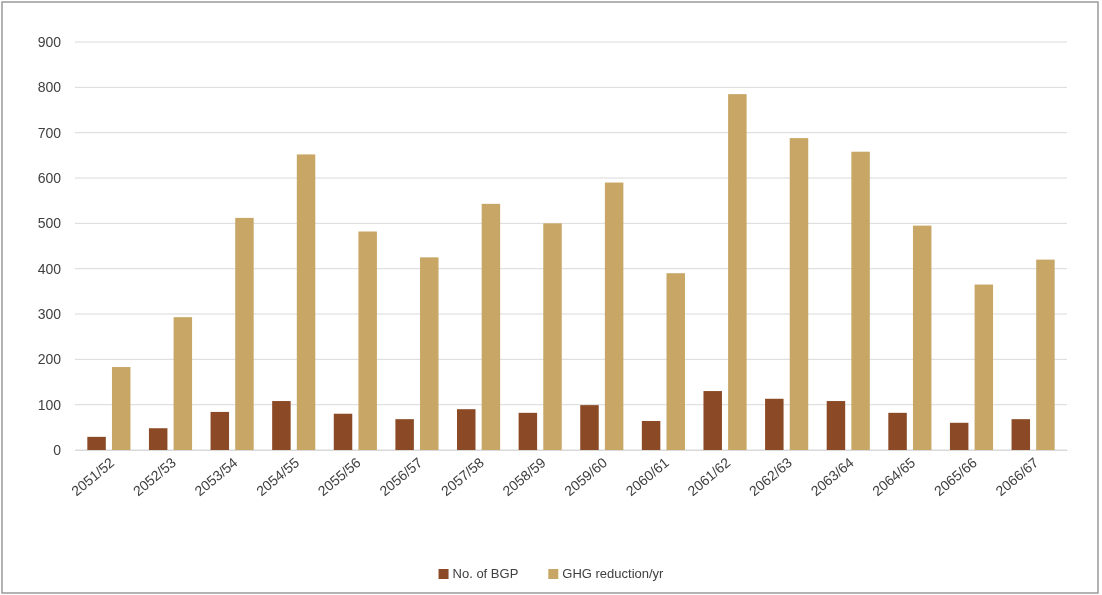 The height and width of the screenshot is (595, 1102). What do you see at coordinates (49, 132) in the screenshot?
I see `y-tick-label: 700` at bounding box center [49, 132].